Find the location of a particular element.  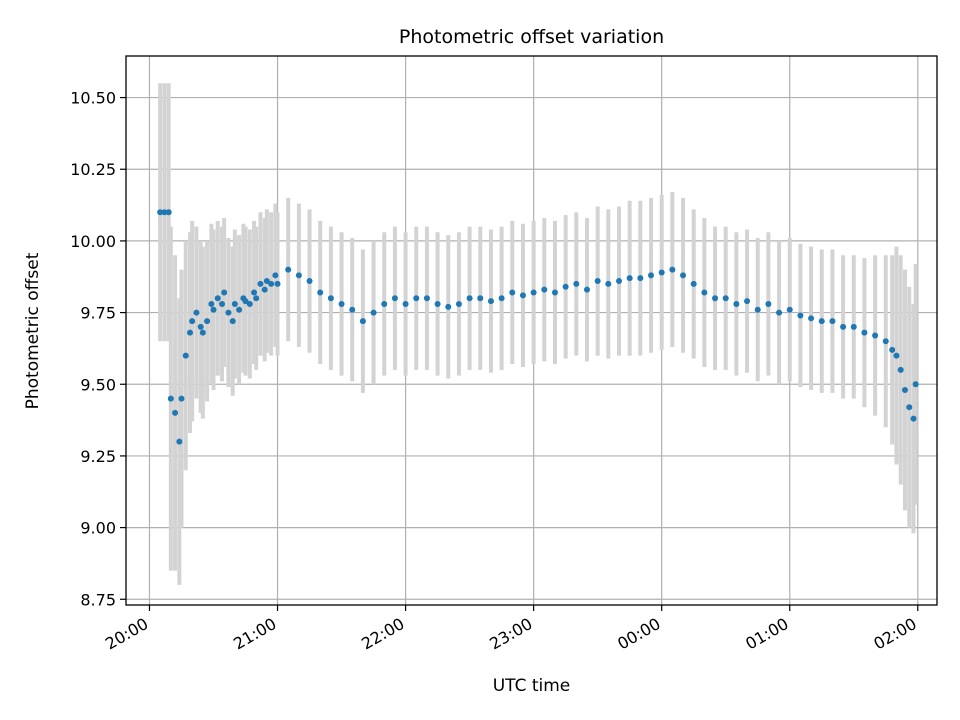

x-axis: 20:00 21:00 22:00 23:00 00:00 01:00 02:00 is located at coordinates (511, 629).